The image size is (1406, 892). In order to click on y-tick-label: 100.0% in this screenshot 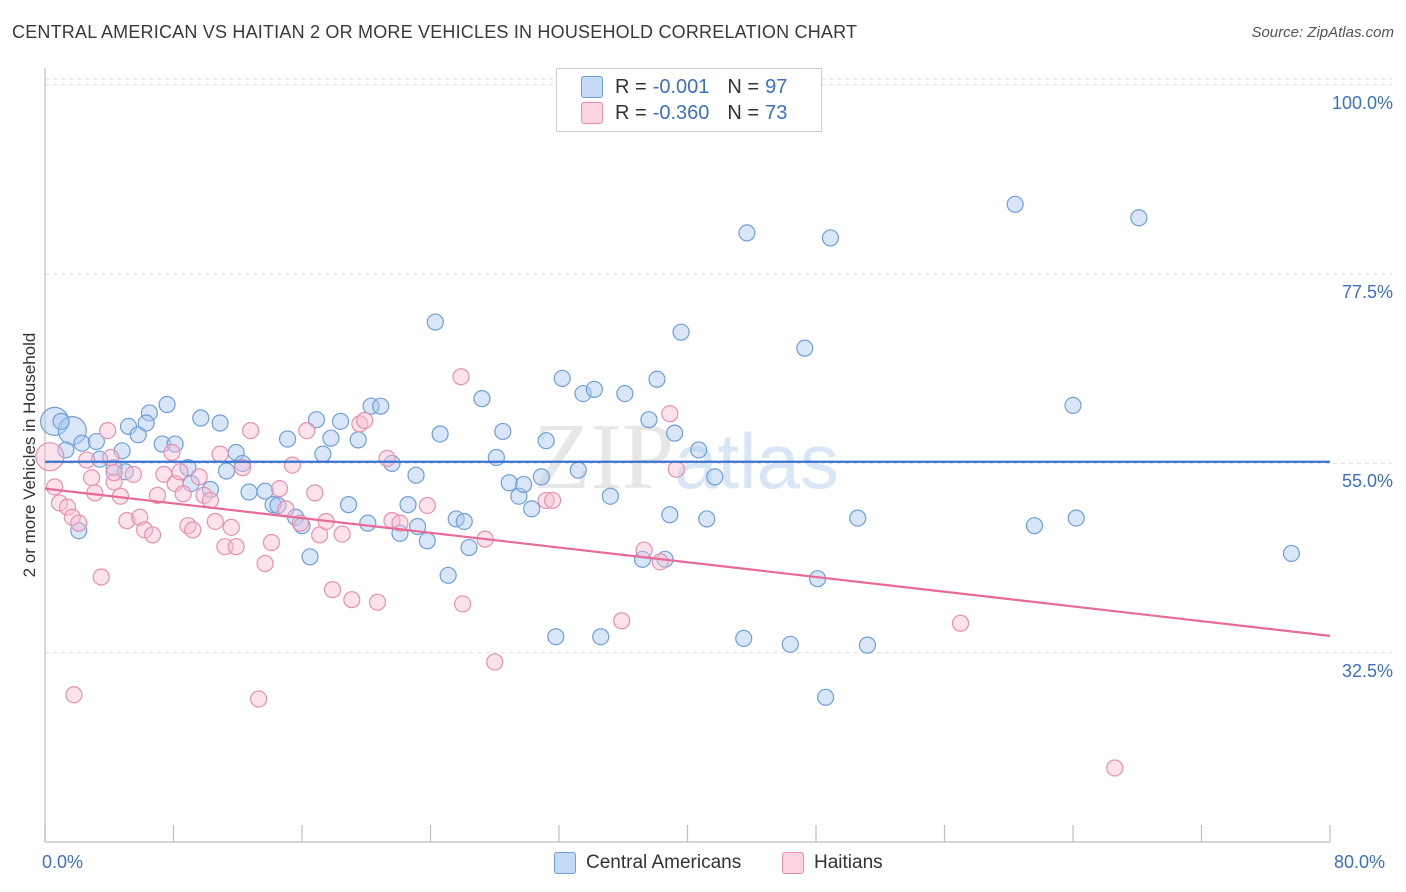, I will do `click(1362, 102)`.